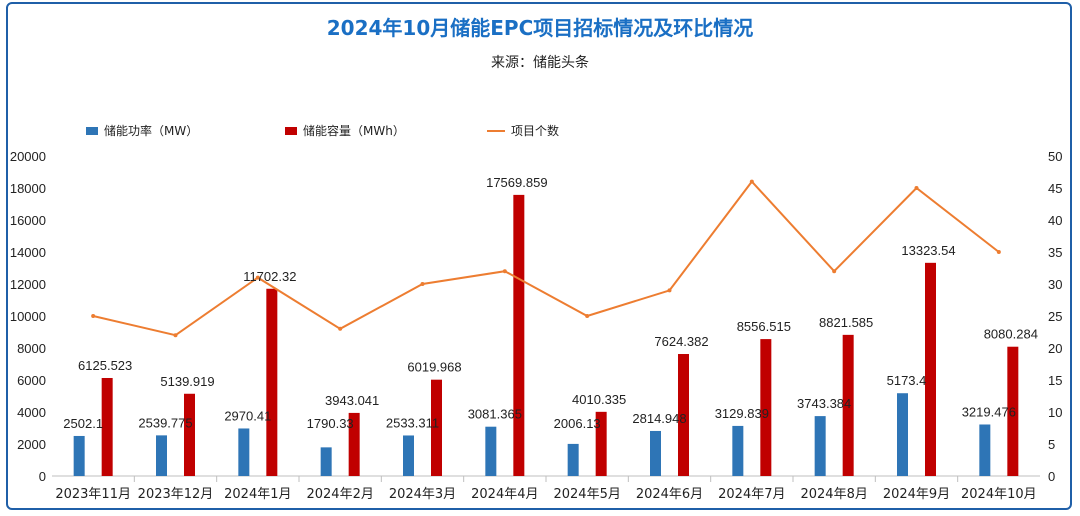 This screenshot has height=516, width=1080. What do you see at coordinates (833, 494) in the screenshot?
I see `x-tick-label: 2024年8月` at bounding box center [833, 494].